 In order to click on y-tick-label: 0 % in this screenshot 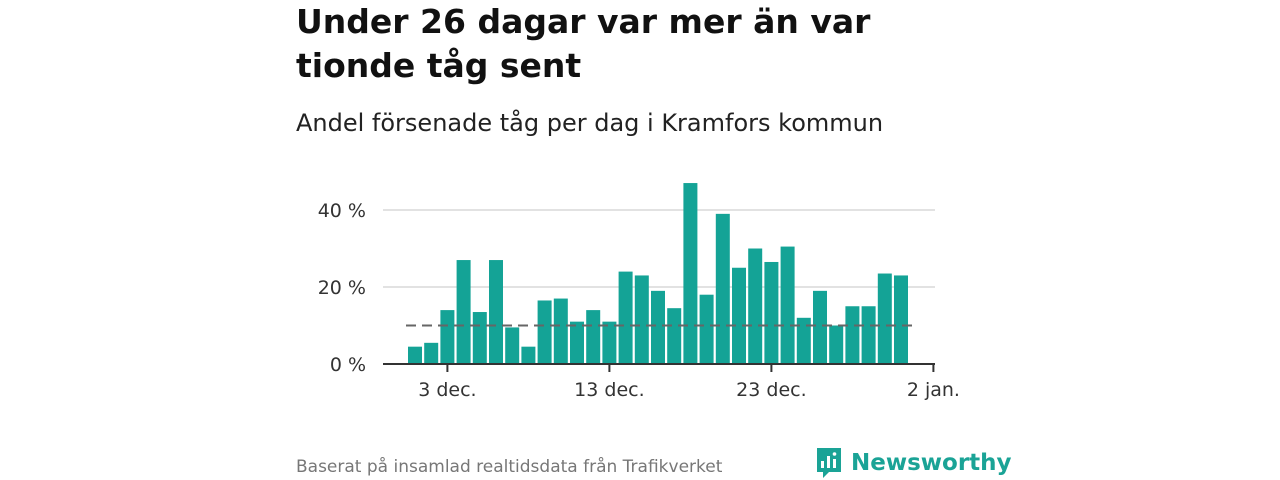, I will do `click(348, 365)`.